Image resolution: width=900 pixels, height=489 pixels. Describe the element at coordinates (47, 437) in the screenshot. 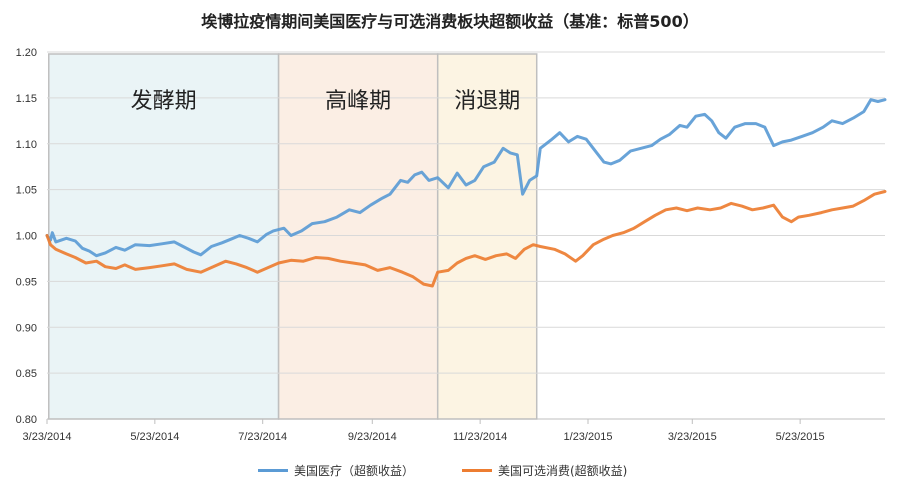

I see `x-tick-label-0: 3/23/2014` at that location.